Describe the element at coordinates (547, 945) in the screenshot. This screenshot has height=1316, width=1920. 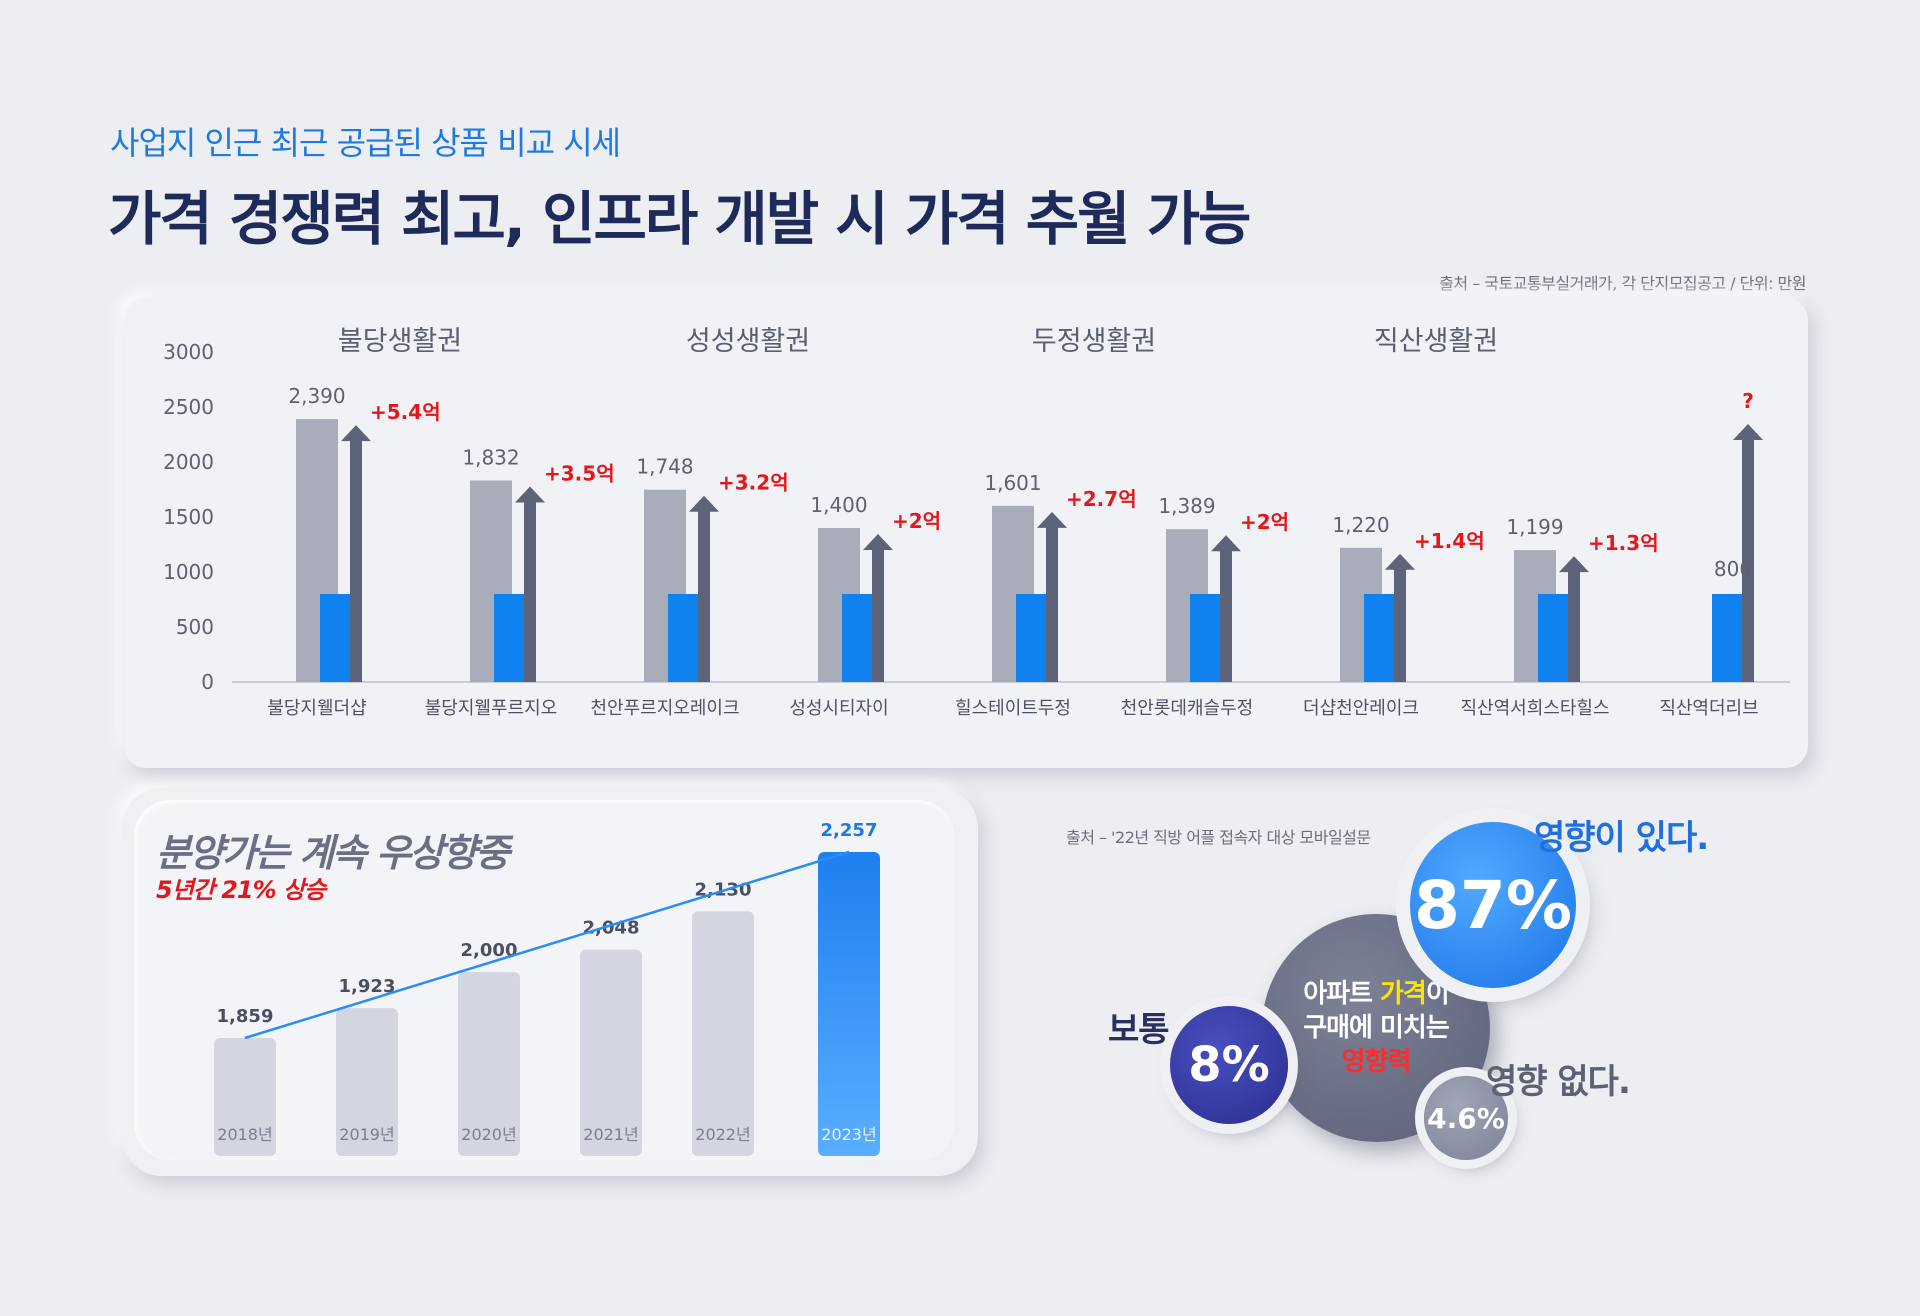
I see `trend-line` at that location.